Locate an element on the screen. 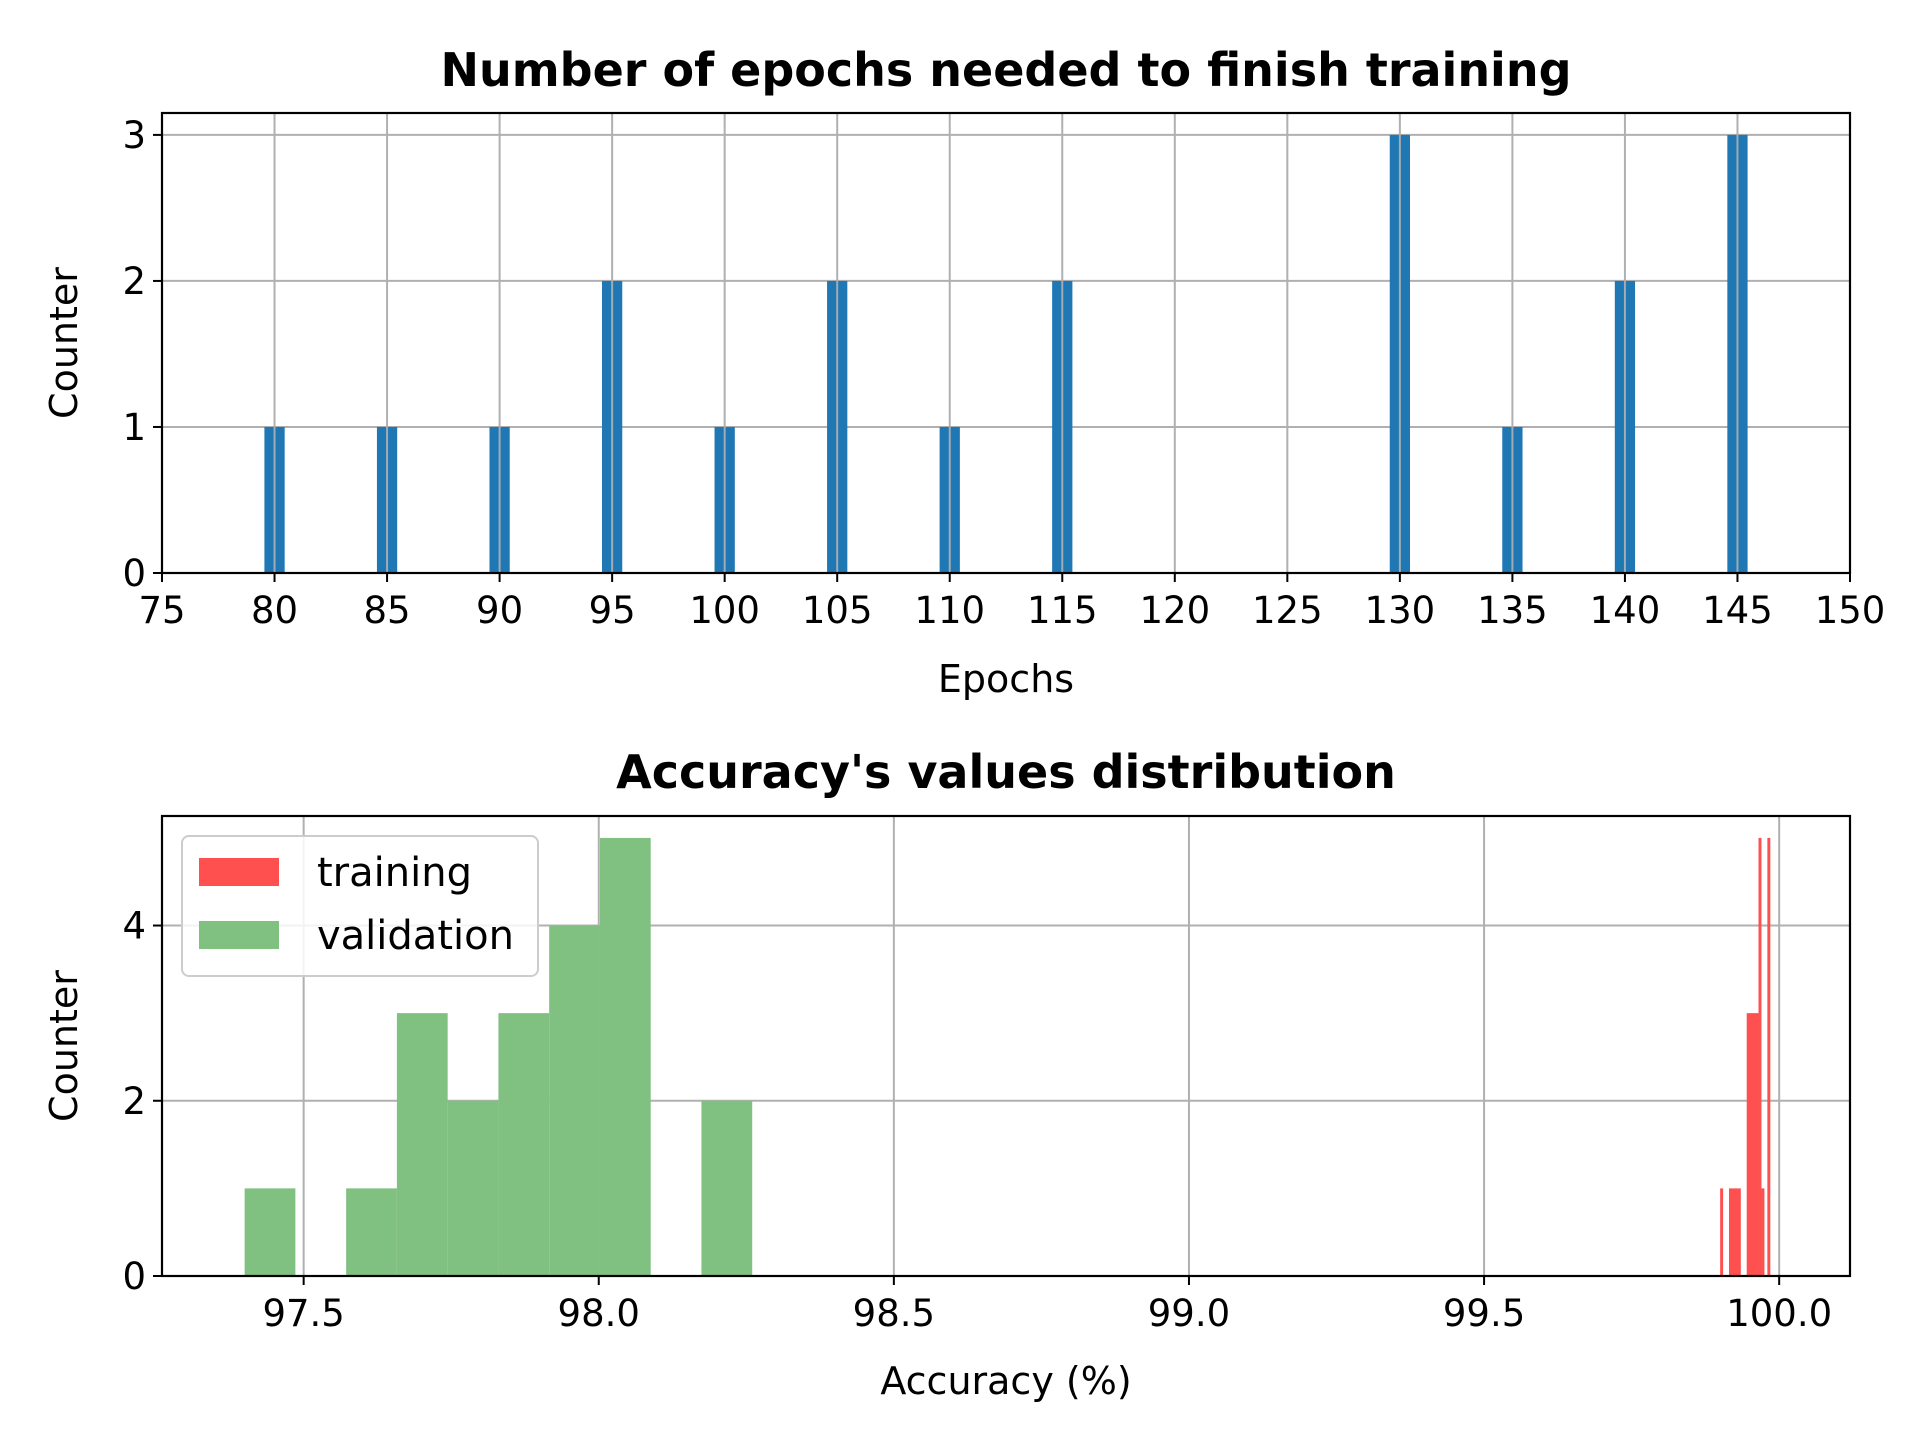 The height and width of the screenshot is (1440, 1920). chart2-xtick-label: 97.5 is located at coordinates (303, 1313).